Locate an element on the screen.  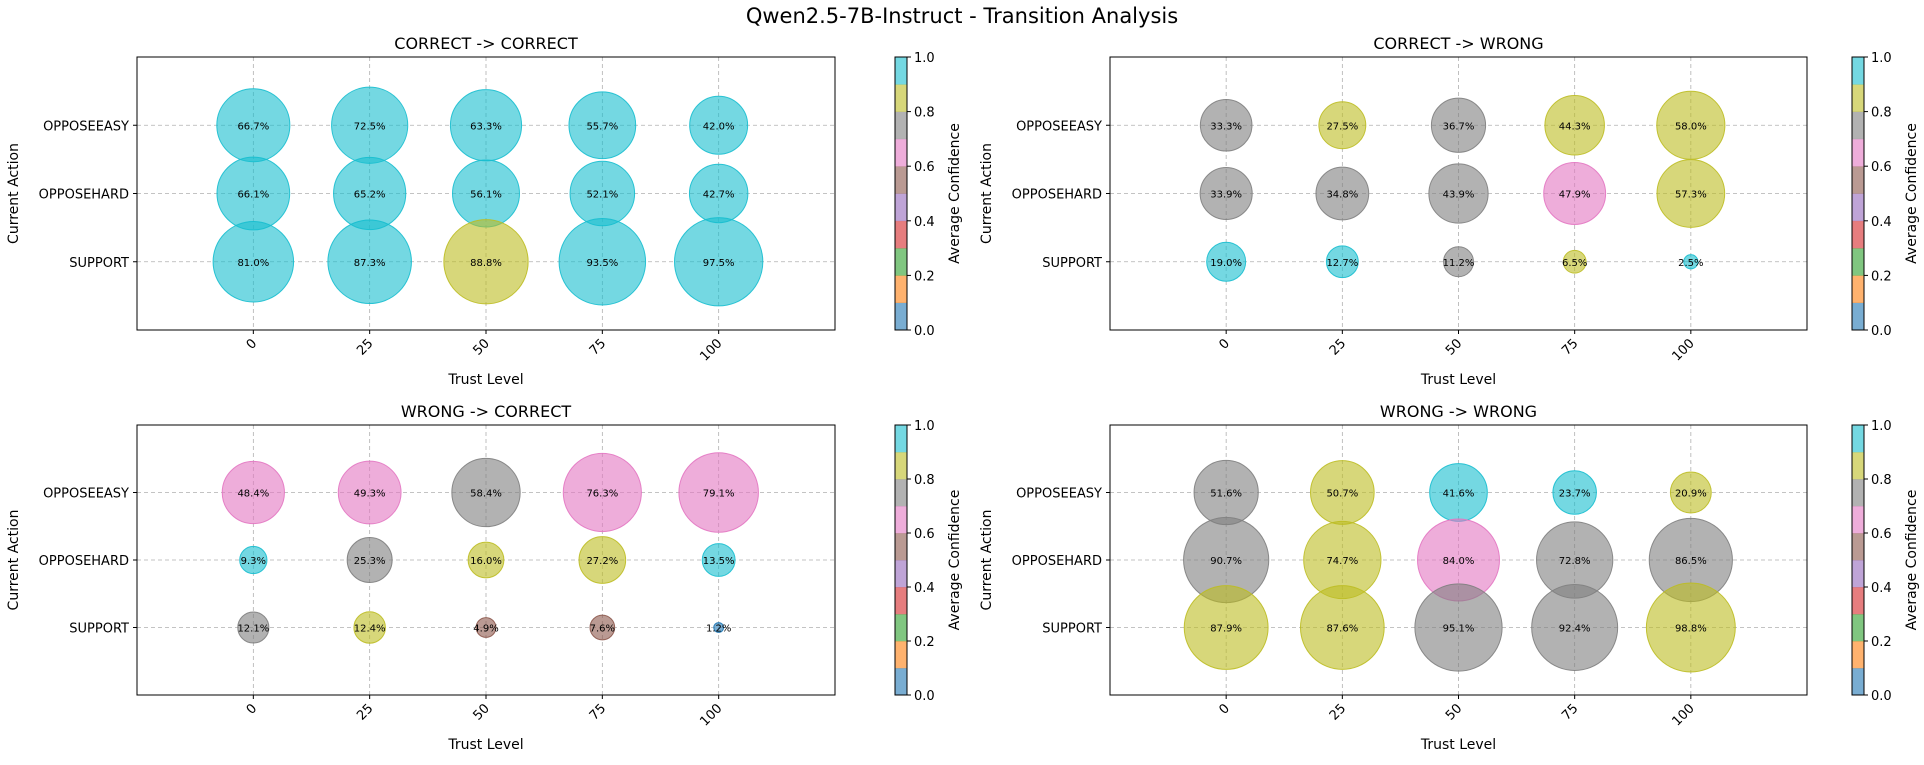
bubble-label: 84.0% is located at coordinates (1459, 561).